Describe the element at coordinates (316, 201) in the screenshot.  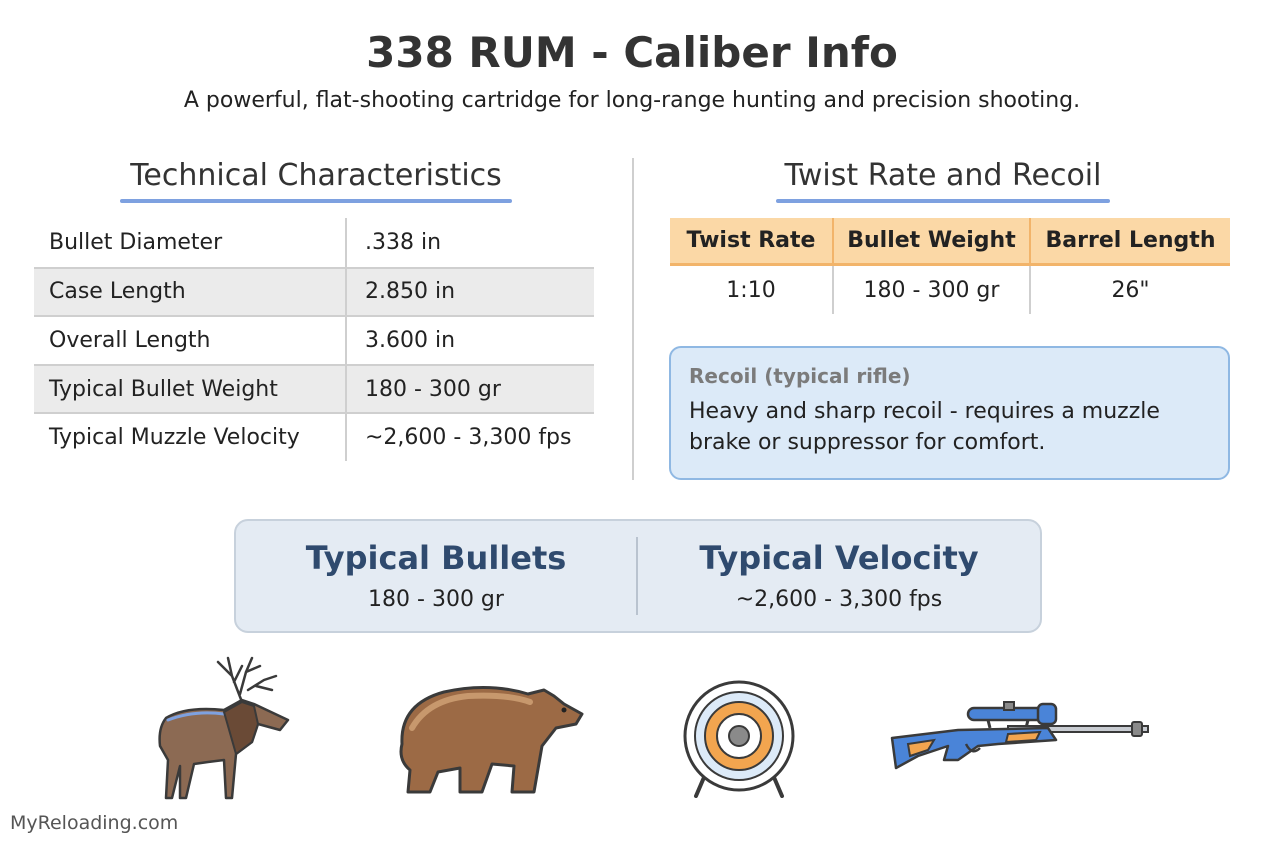
I see `technical-heading-underline` at that location.